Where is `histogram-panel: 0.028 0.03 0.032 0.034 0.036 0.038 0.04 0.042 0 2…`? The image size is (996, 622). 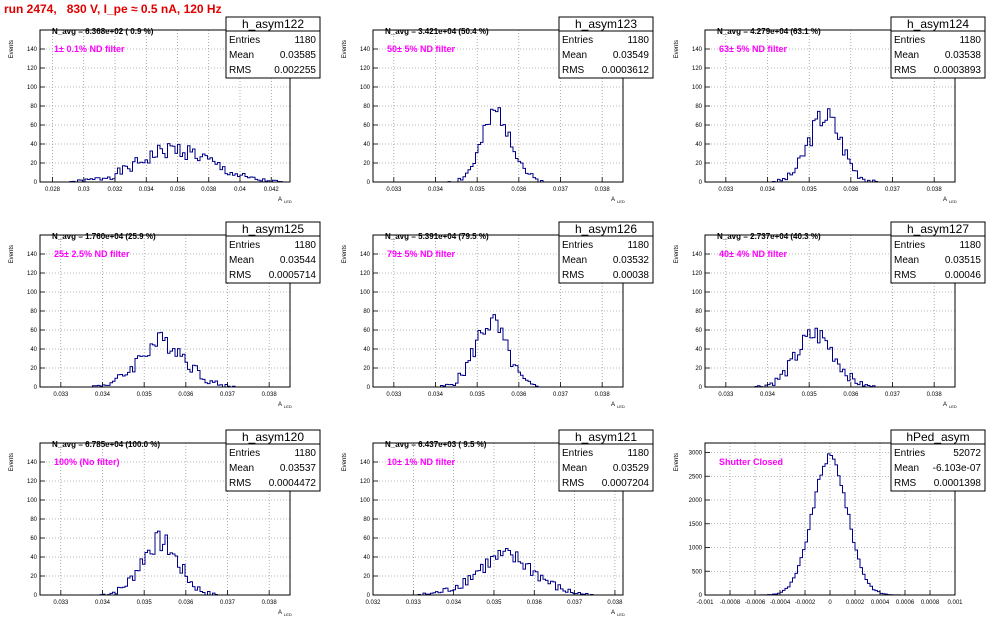
histogram-panel: 0.028 0.03 0.032 0.034 0.036 0.038 0.04 0.042 0 2… is located at coordinates (165, 110).